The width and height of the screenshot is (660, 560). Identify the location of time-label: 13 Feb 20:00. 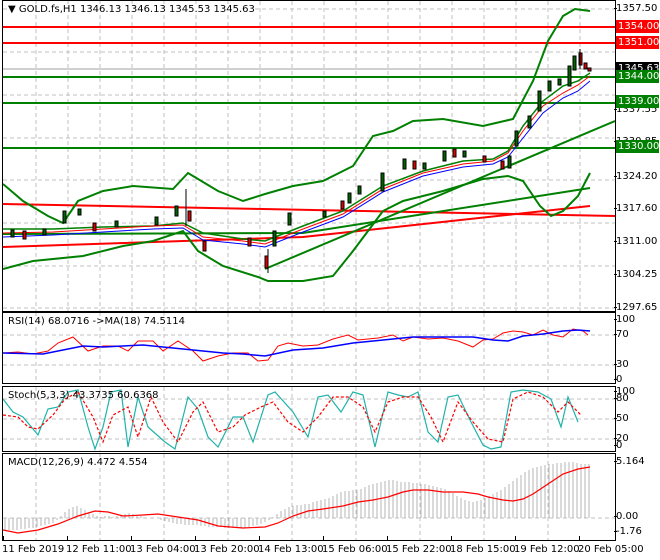
(227, 549).